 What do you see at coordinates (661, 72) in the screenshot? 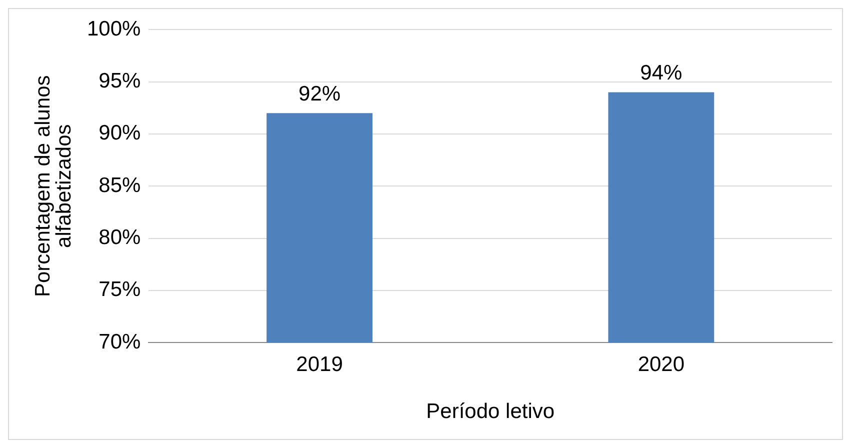
I see `data-label: 94%` at bounding box center [661, 72].